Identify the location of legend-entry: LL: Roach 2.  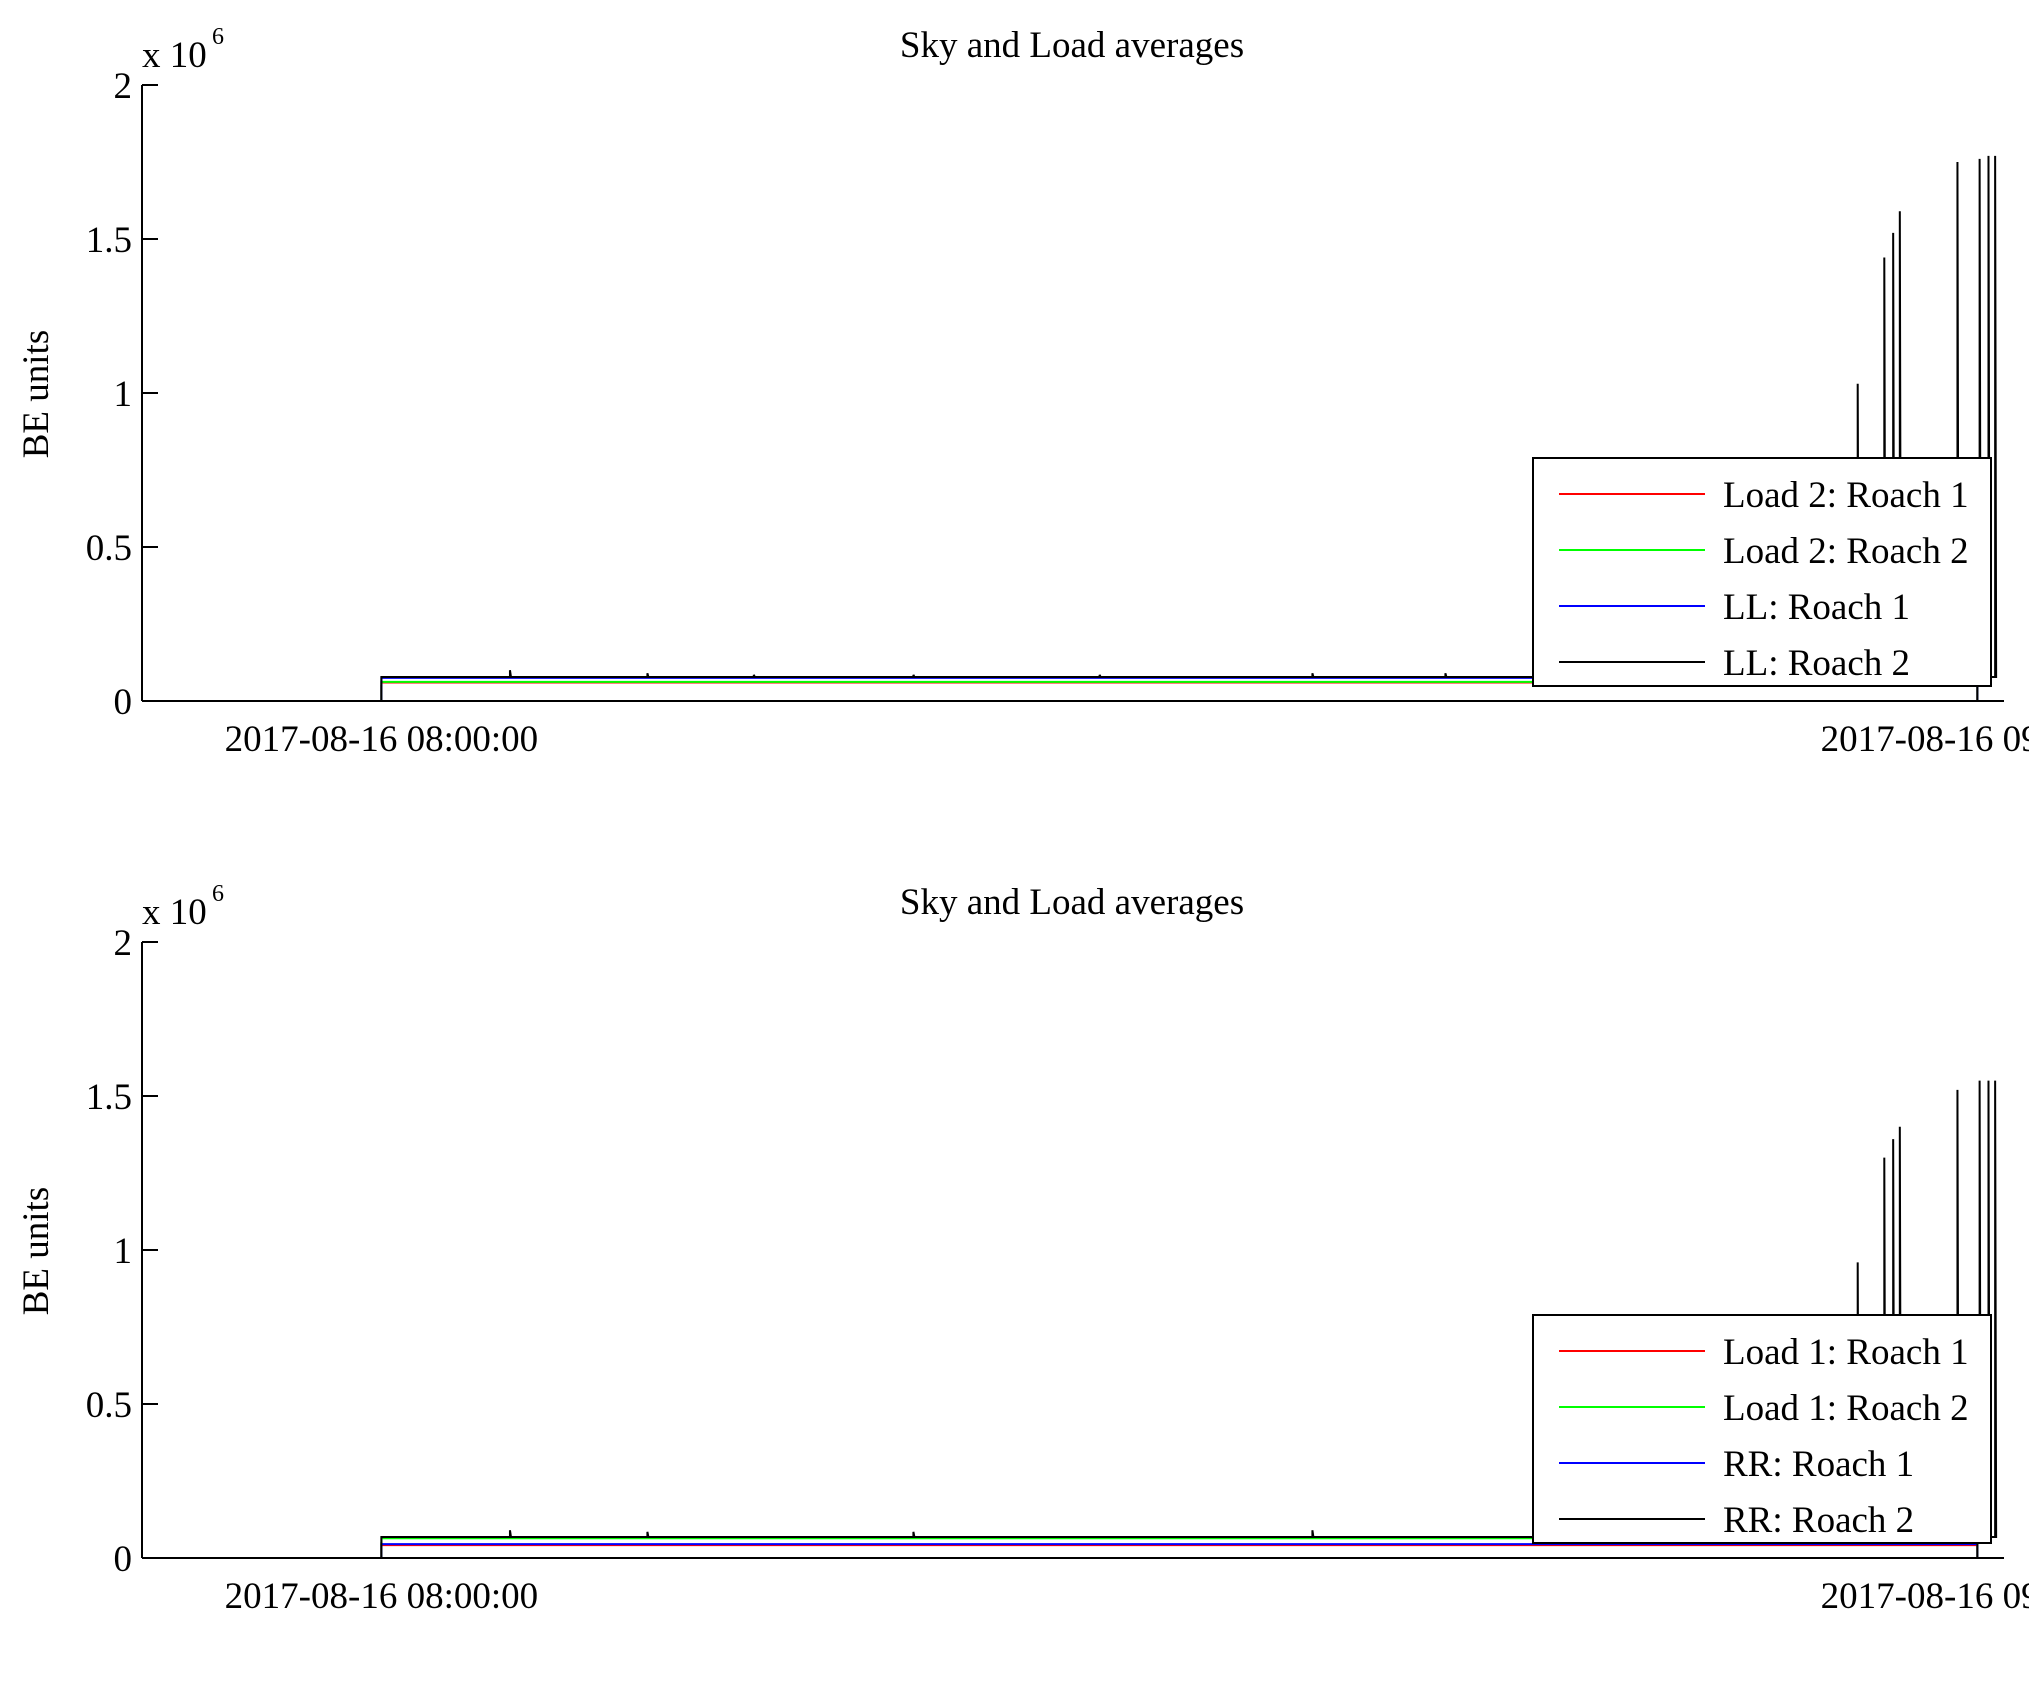
(1734, 663).